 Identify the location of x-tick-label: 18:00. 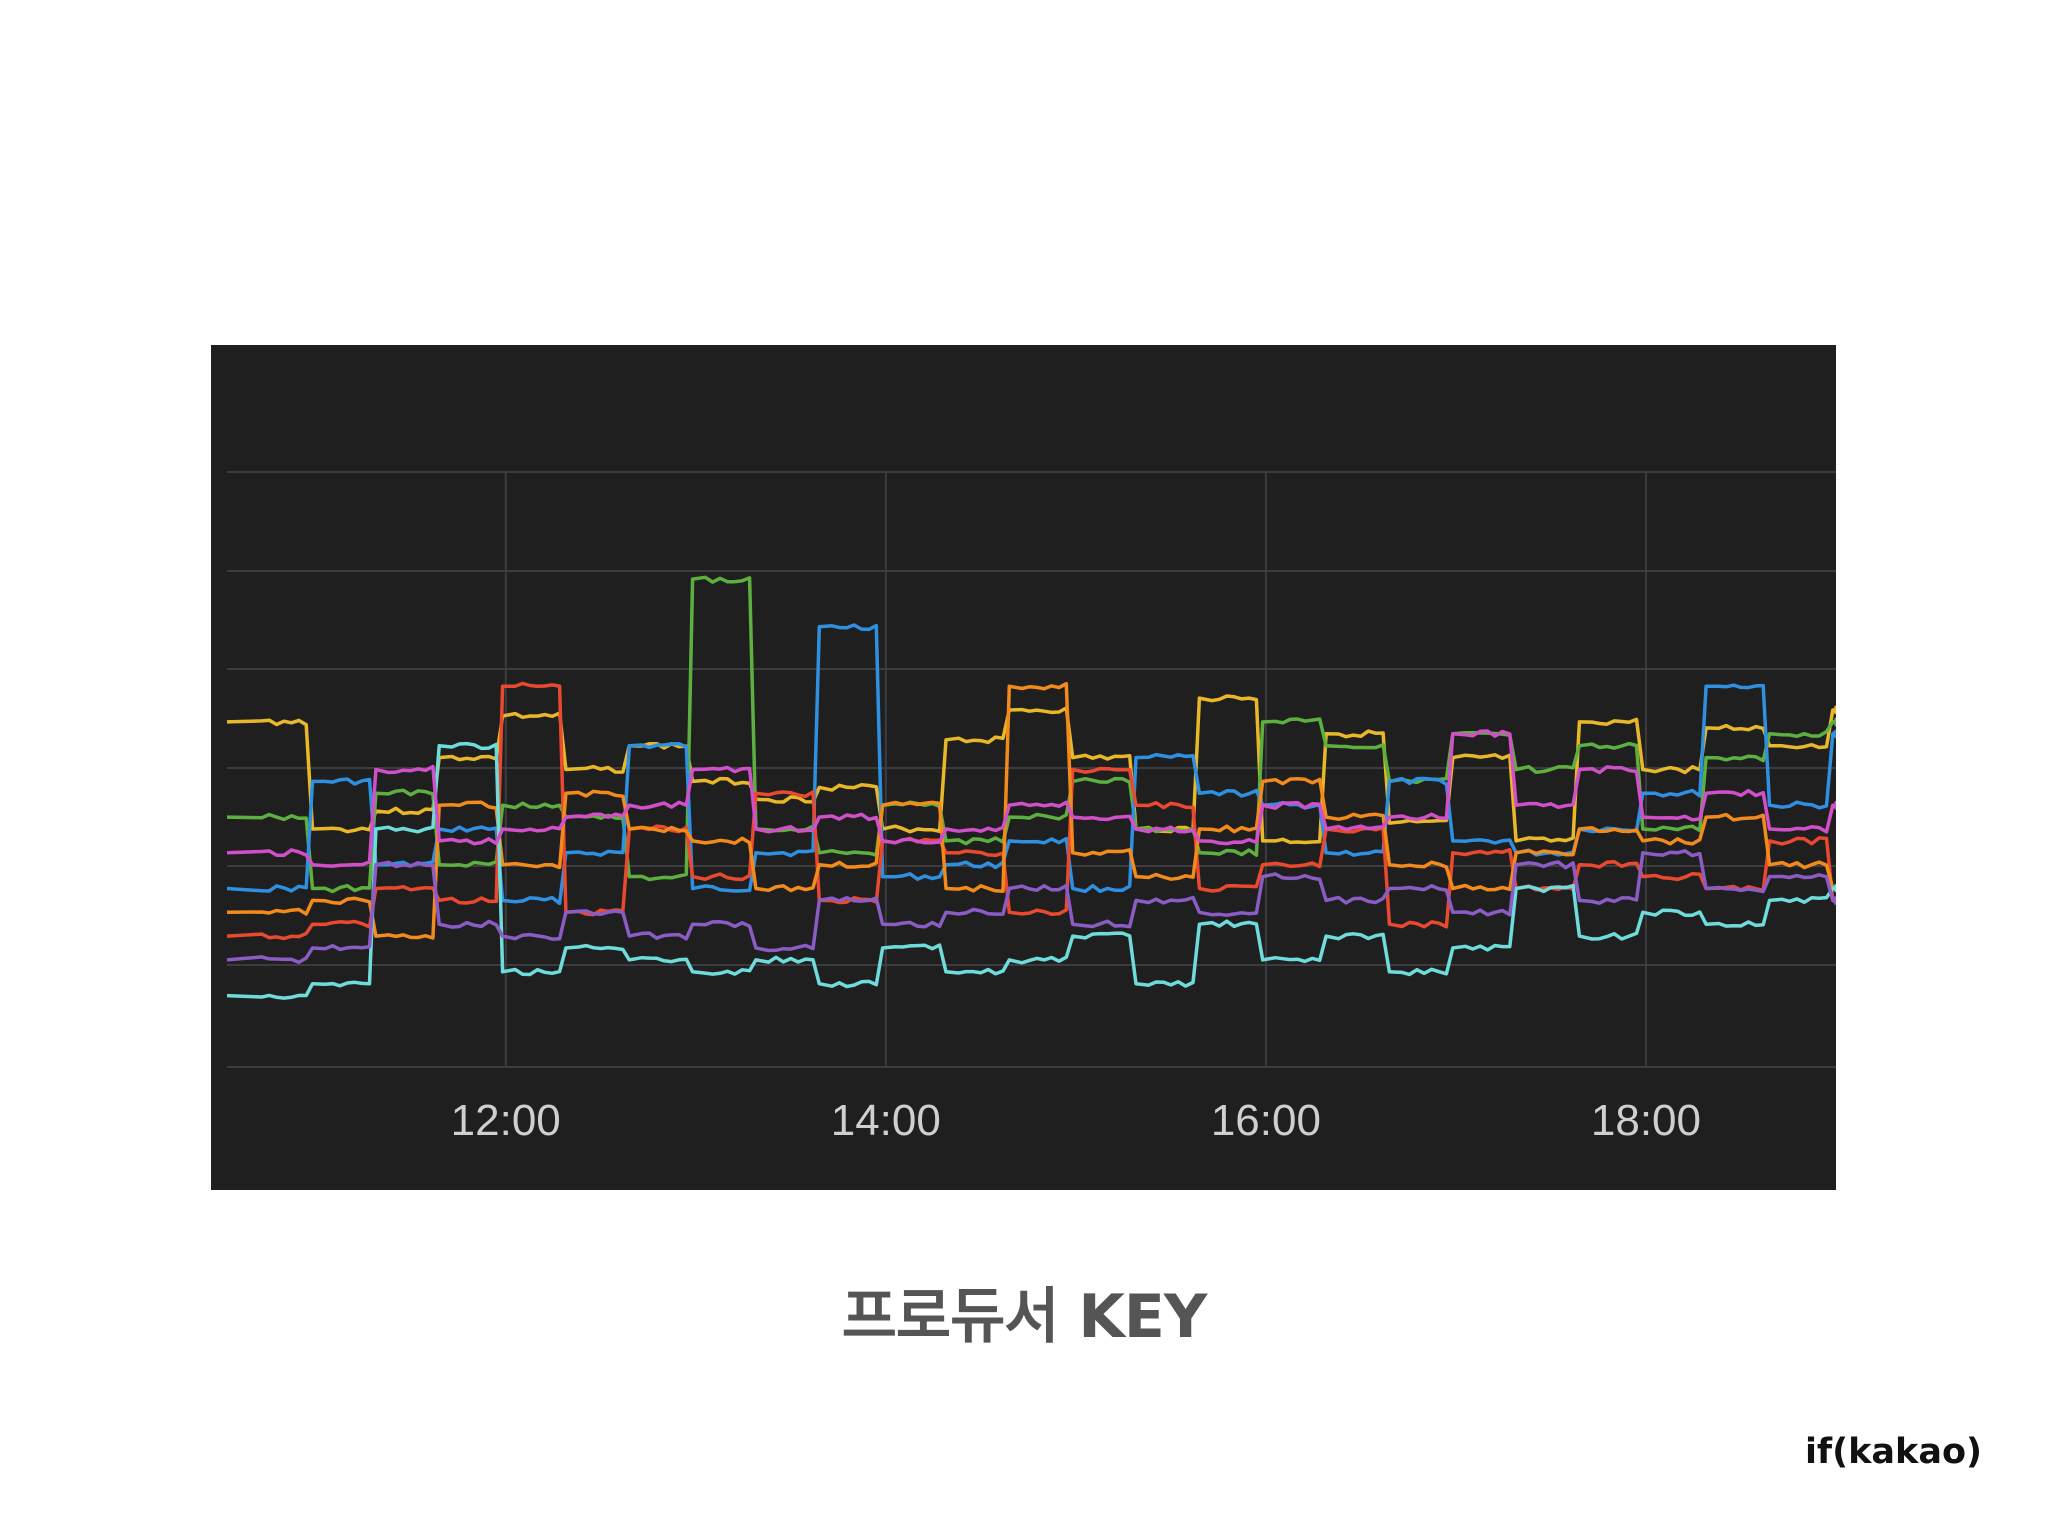
(1646, 1120).